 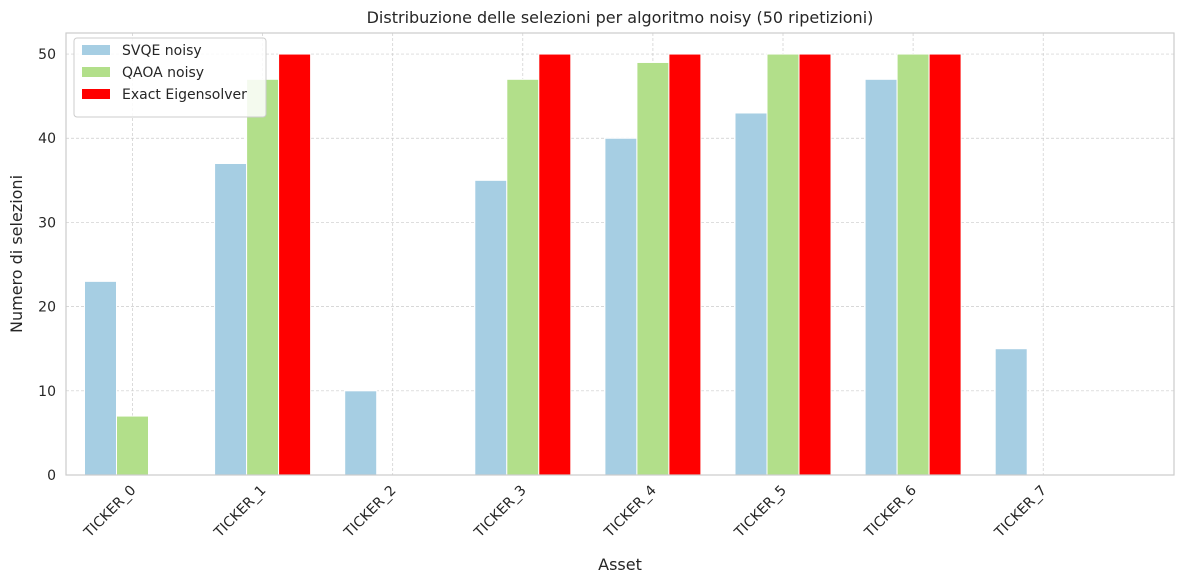 What do you see at coordinates (184, 95) in the screenshot?
I see `legend-label: Exact Eigensolver` at bounding box center [184, 95].